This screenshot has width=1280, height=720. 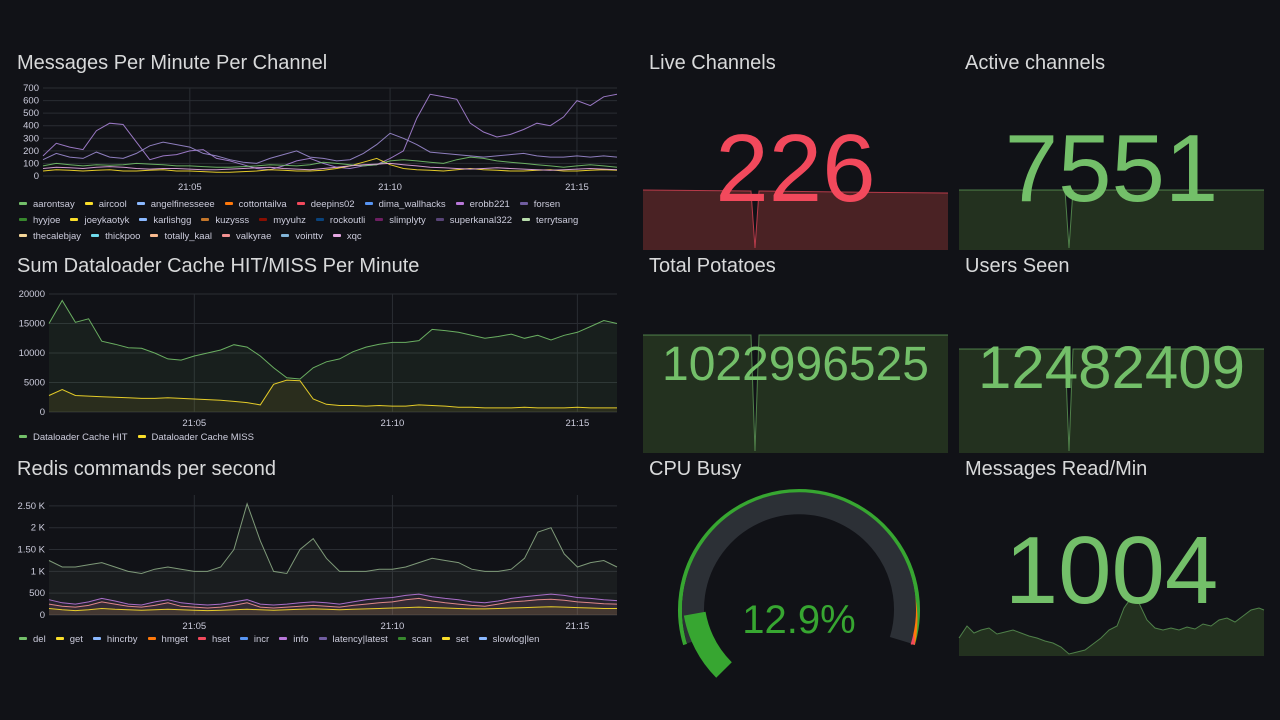 What do you see at coordinates (1111, 151) in the screenshot?
I see `active-channels-panel: Active channels 7551` at bounding box center [1111, 151].